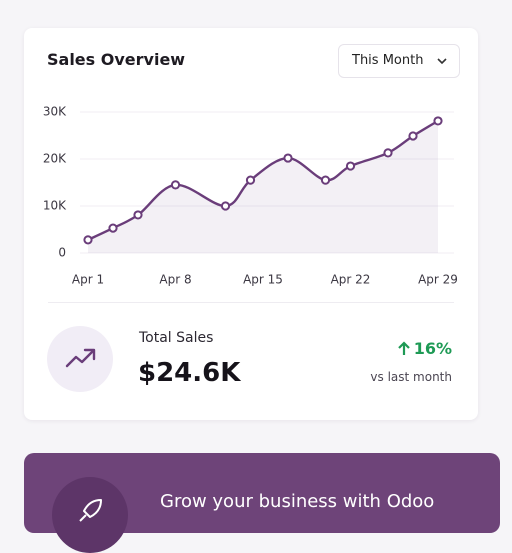 Image resolution: width=512 pixels, height=553 pixels. What do you see at coordinates (88, 280) in the screenshot?
I see `x-tick-label: Apr 1` at bounding box center [88, 280].